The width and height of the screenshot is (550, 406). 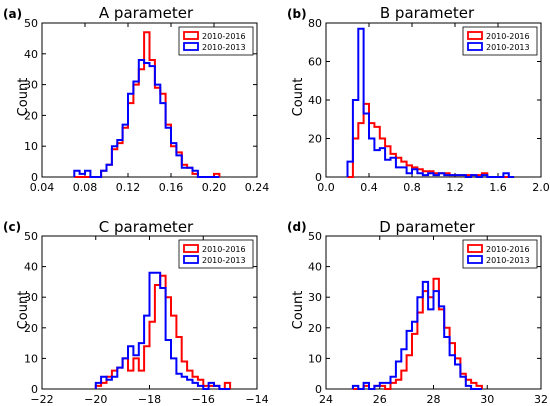 I want to click on x-tick-label: −18, so click(x=149, y=399).